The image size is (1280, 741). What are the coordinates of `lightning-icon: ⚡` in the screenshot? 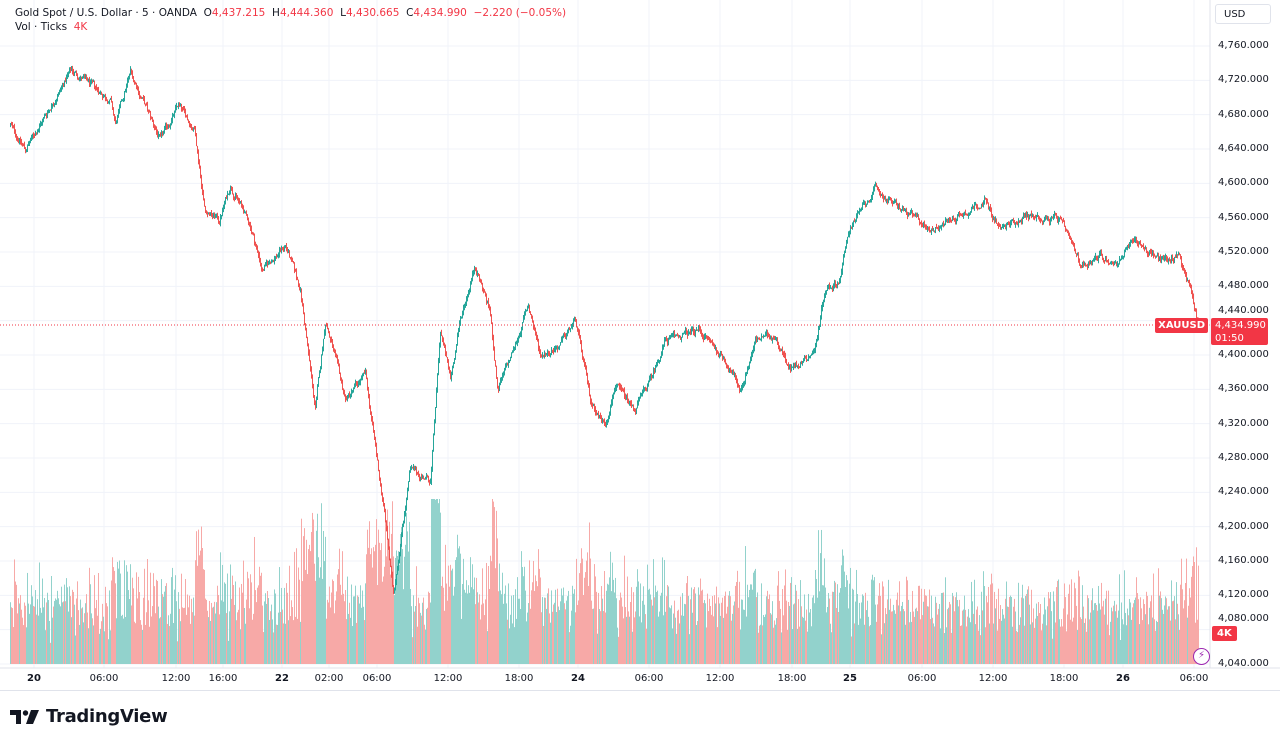 It's located at (1201, 656).